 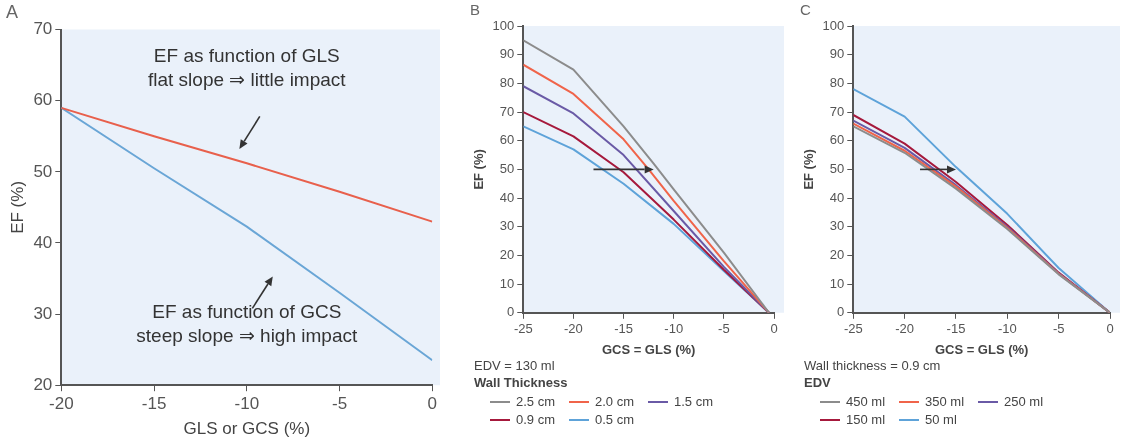 I want to click on legend-label: 50 ml, so click(x=941, y=419).